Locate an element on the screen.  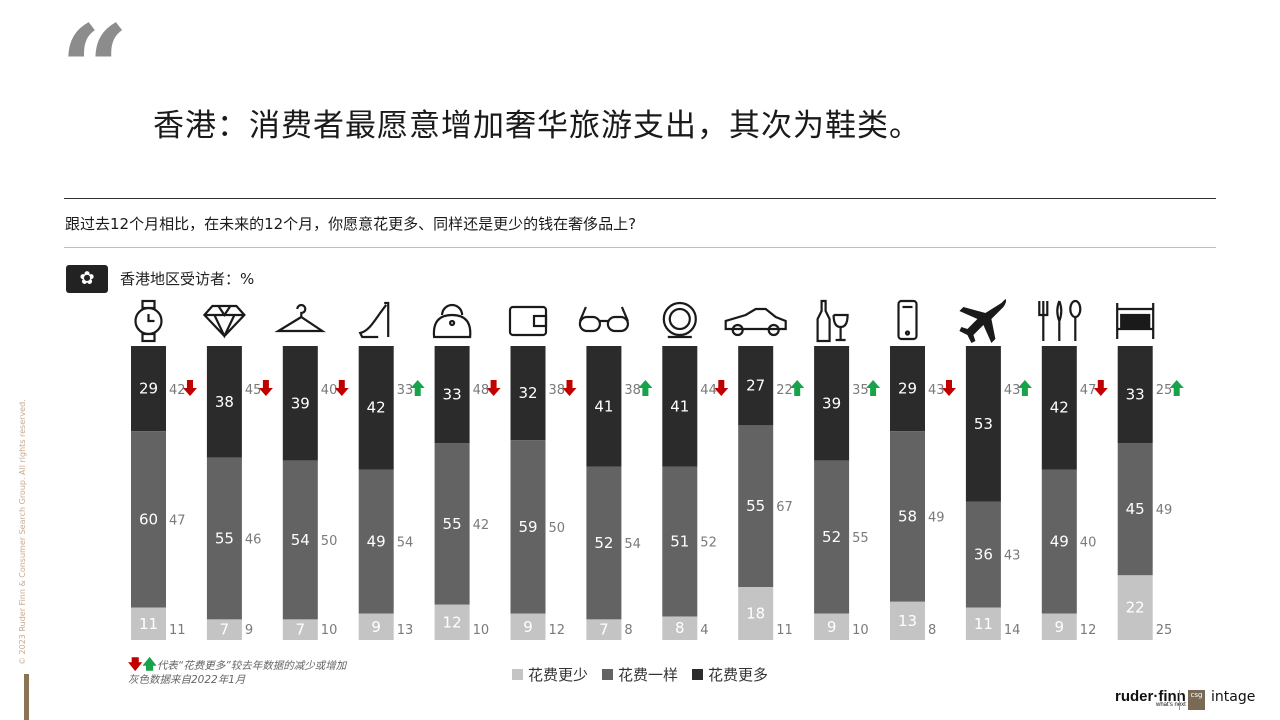
data-label-more: 39 is located at coordinates (831, 403).